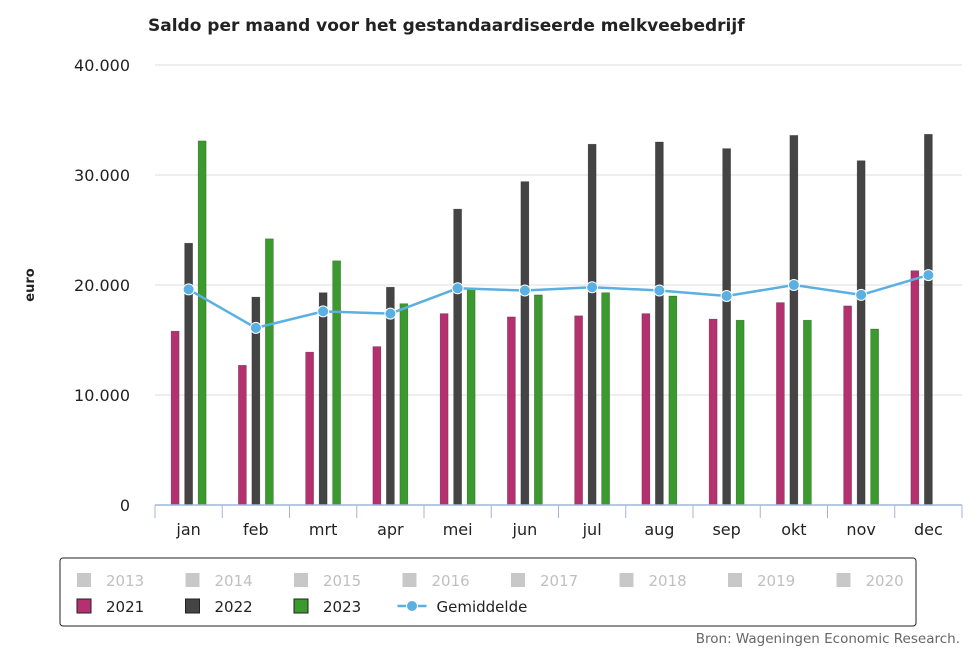 This screenshot has width=978, height=652. What do you see at coordinates (861, 294) in the screenshot?
I see `average-point-nov` at bounding box center [861, 294].